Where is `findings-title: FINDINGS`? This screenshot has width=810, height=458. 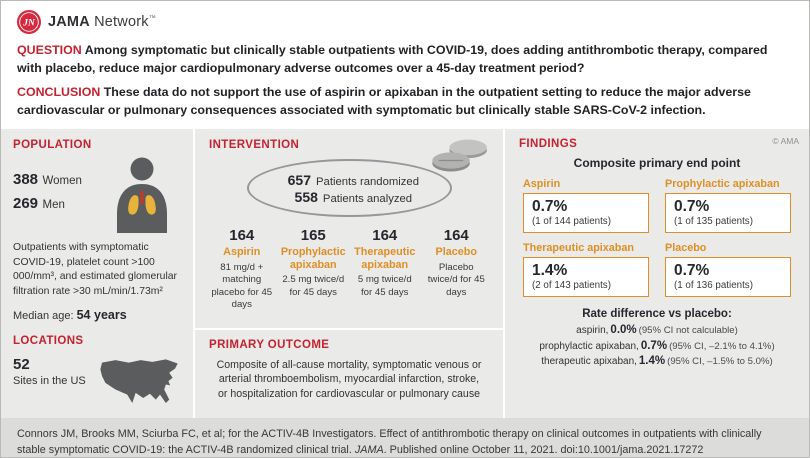
findings-title: FINDINGS is located at coordinates (548, 144).